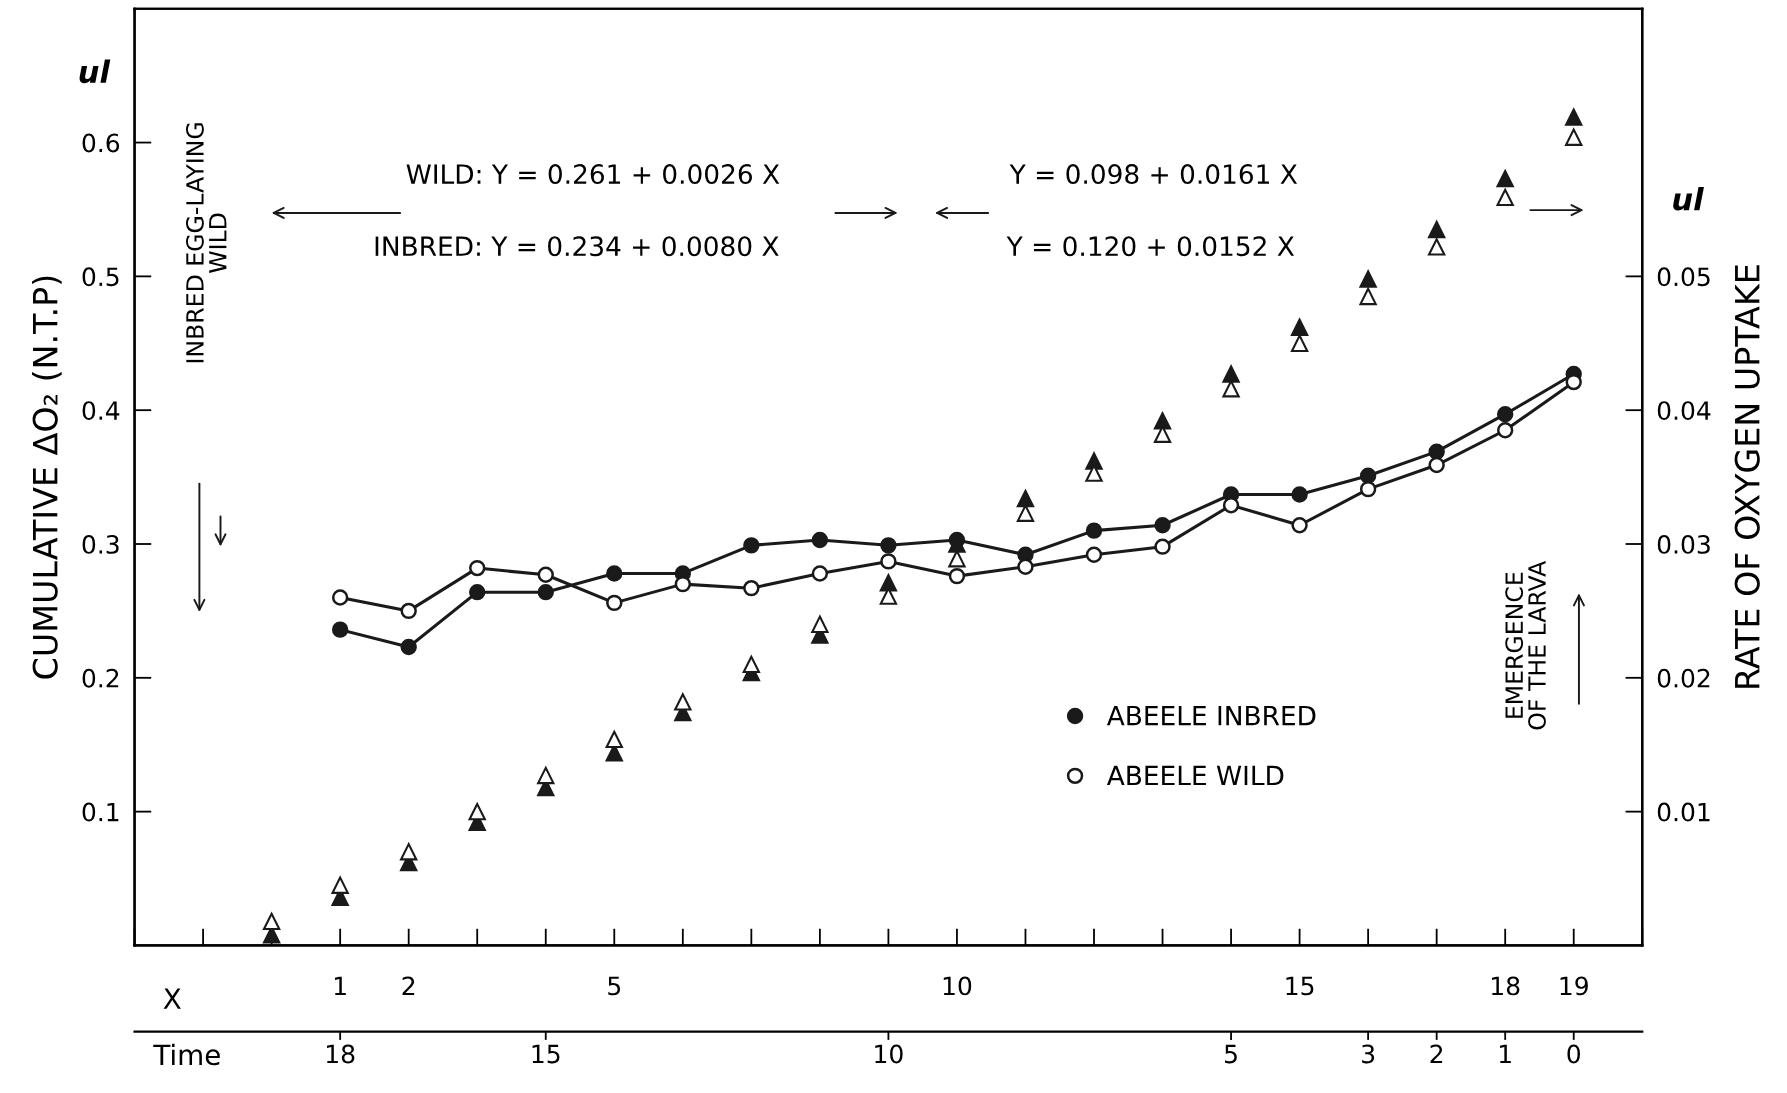 The image size is (1787, 1093). Describe the element at coordinates (1300, 986) in the screenshot. I see `x-tick-label: 15` at that location.